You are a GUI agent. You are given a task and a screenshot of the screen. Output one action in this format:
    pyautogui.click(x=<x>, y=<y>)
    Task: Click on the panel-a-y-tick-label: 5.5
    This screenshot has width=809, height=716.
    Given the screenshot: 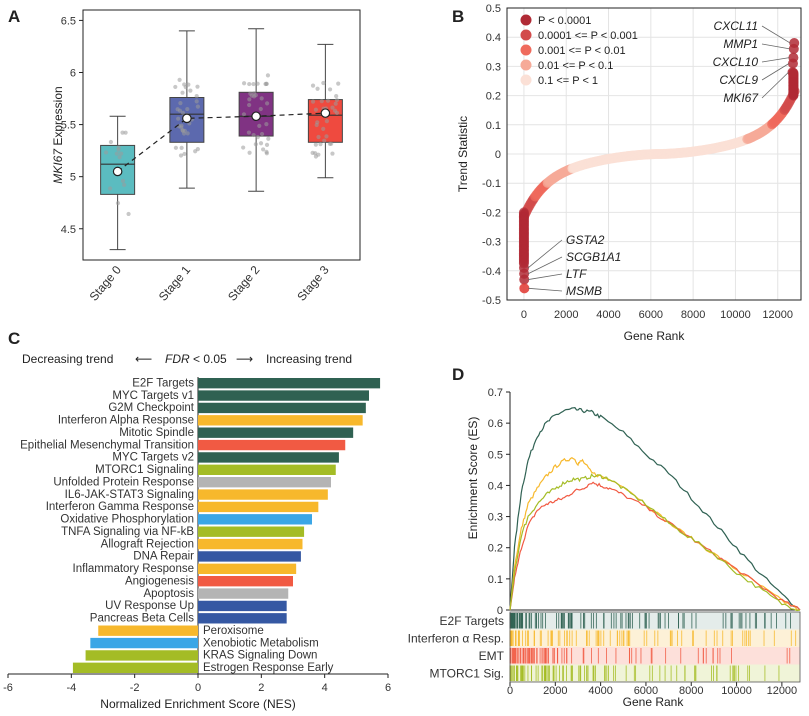 What is the action you would take?
    pyautogui.click(x=68, y=126)
    